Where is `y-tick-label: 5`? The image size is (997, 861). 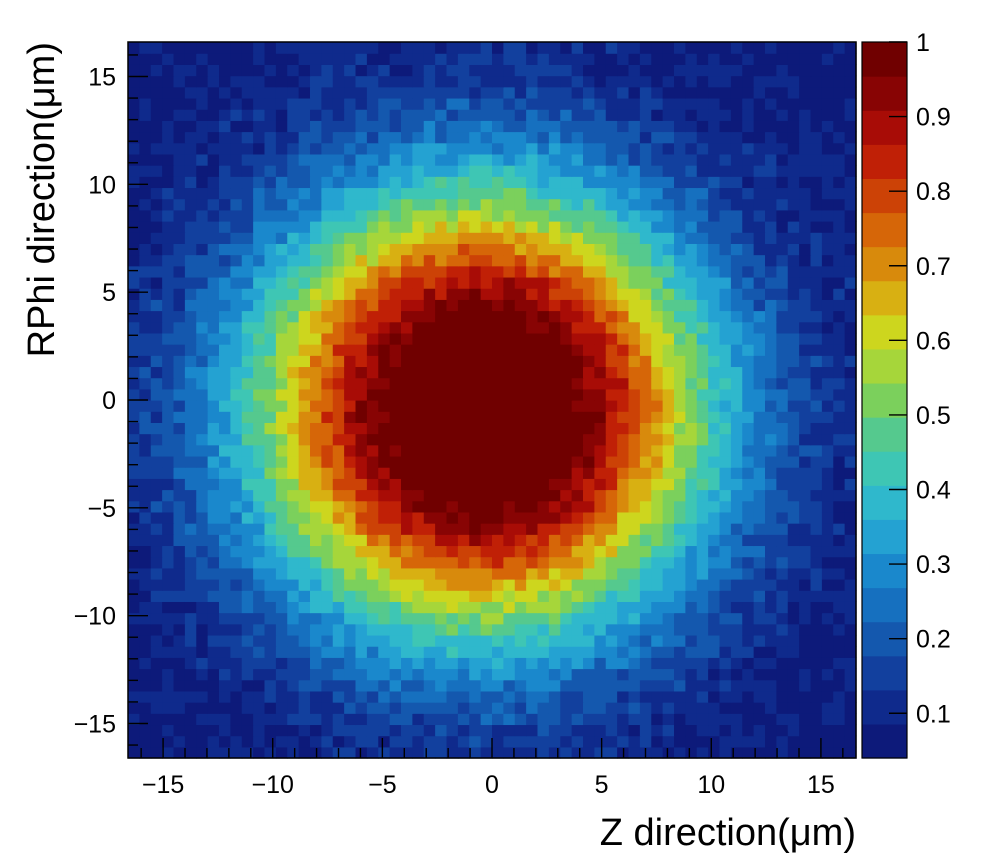
y-tick-label: 5 is located at coordinates (109, 293).